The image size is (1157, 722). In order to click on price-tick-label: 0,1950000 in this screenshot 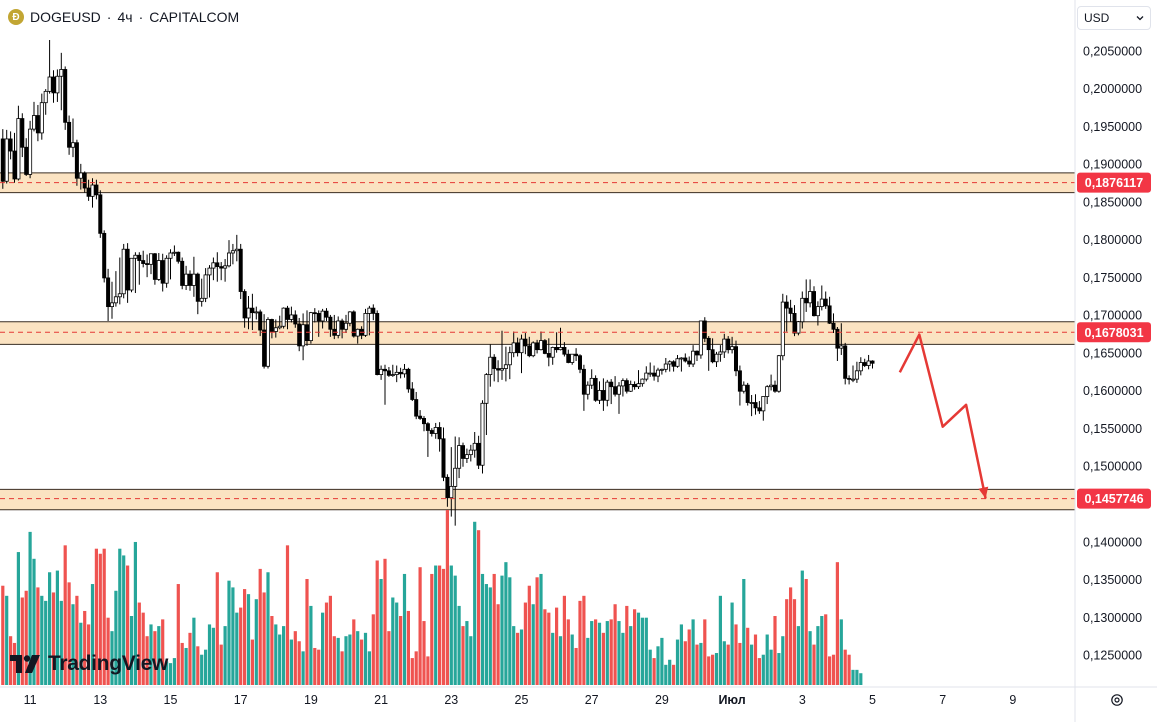, I will do `click(1112, 127)`.